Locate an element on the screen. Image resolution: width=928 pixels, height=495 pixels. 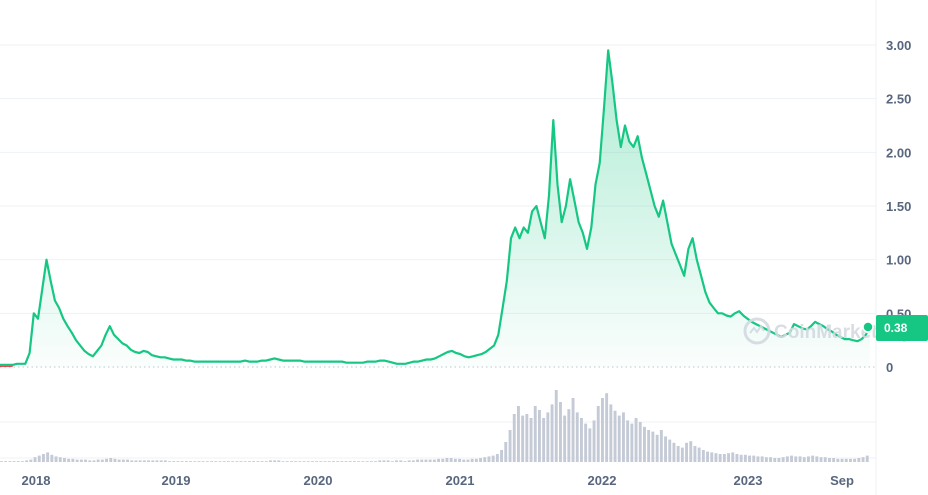
x-tick-label: 2020 is located at coordinates (318, 480).